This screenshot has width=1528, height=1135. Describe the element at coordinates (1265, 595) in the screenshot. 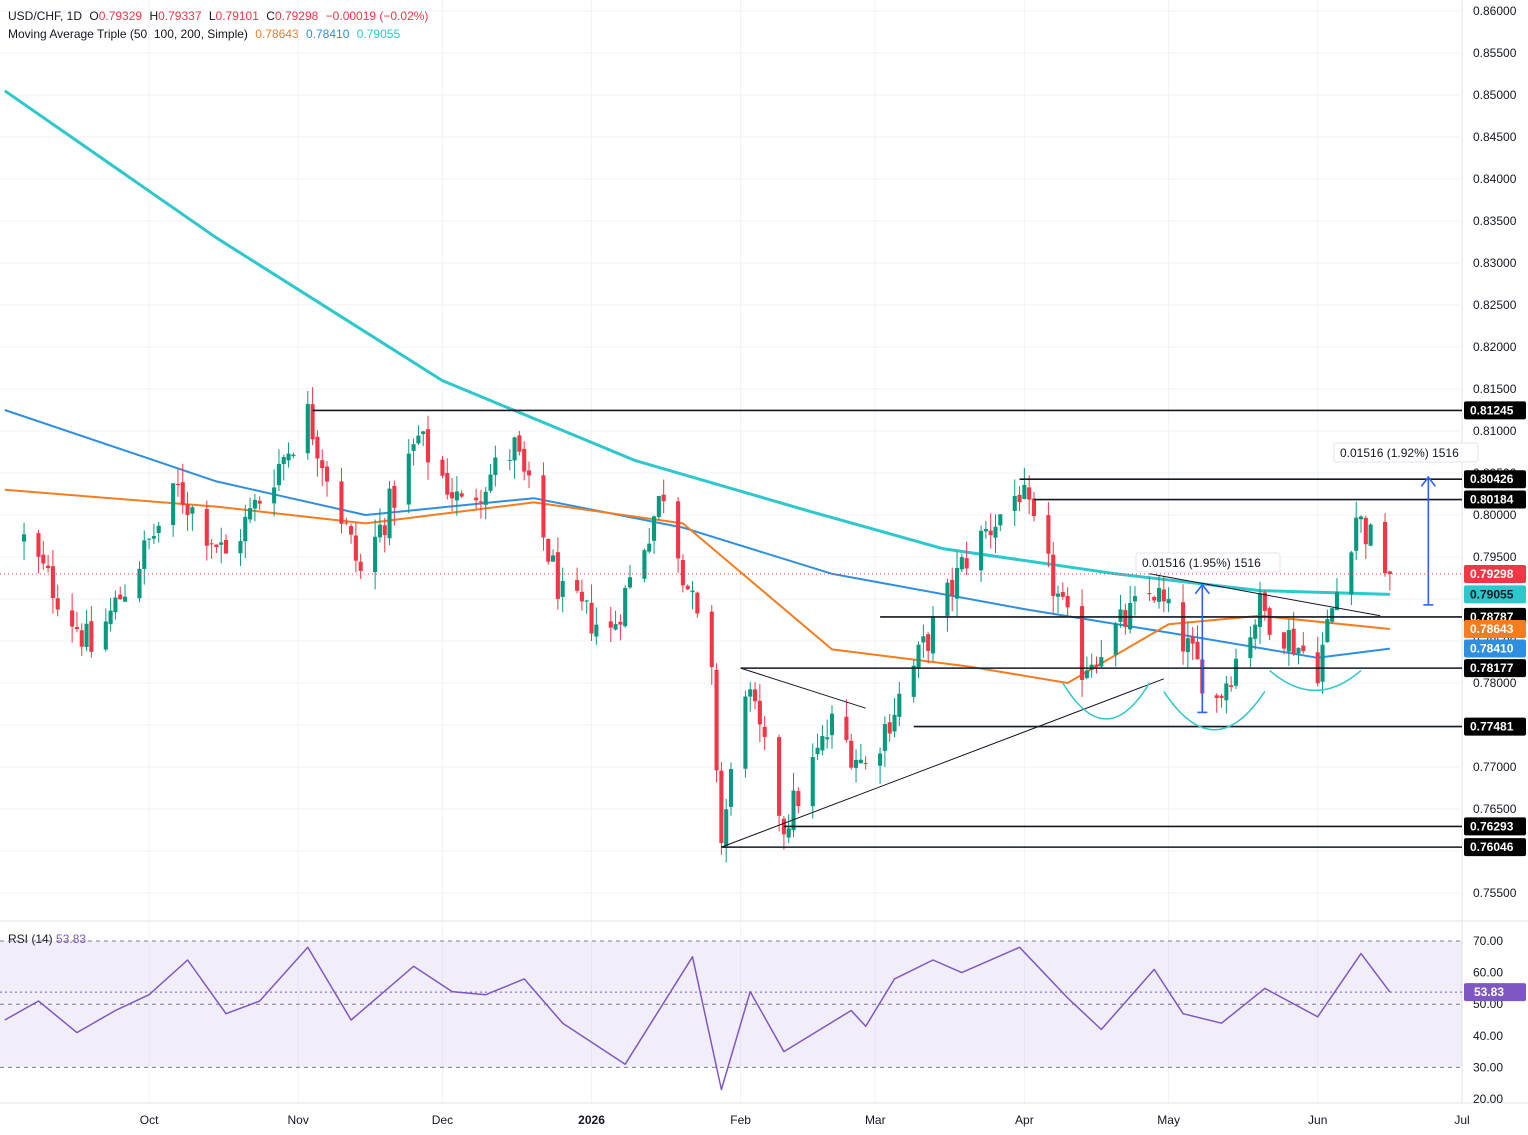

I see `descending-neckline` at that location.